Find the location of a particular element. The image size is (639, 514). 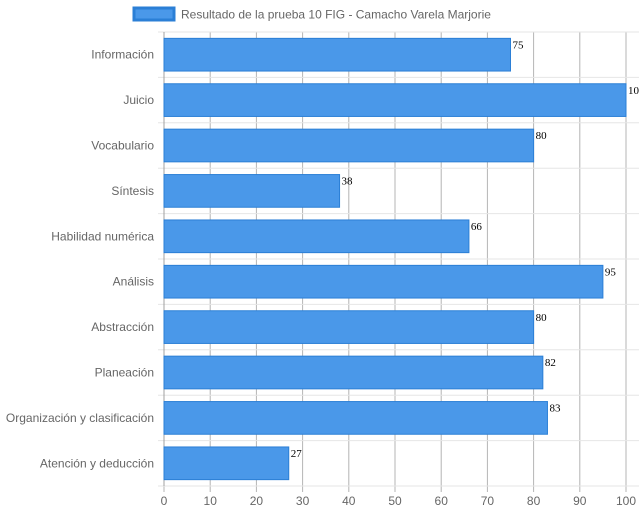

category-label: Vocabulario is located at coordinates (122, 146).